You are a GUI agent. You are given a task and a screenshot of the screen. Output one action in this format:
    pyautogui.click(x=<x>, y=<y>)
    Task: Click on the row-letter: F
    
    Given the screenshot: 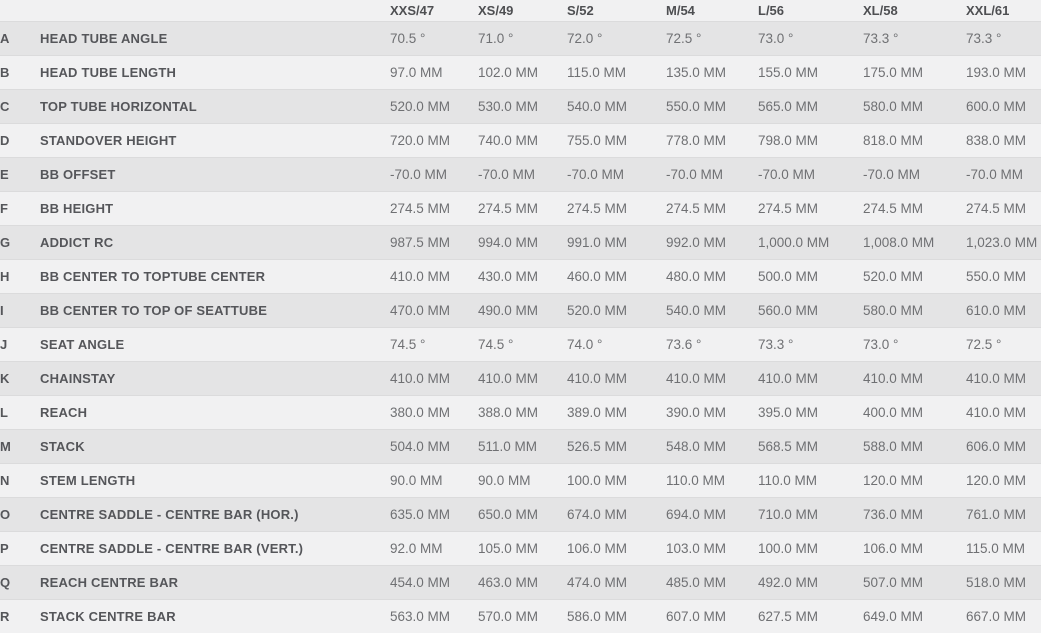 What is the action you would take?
    pyautogui.click(x=20, y=209)
    